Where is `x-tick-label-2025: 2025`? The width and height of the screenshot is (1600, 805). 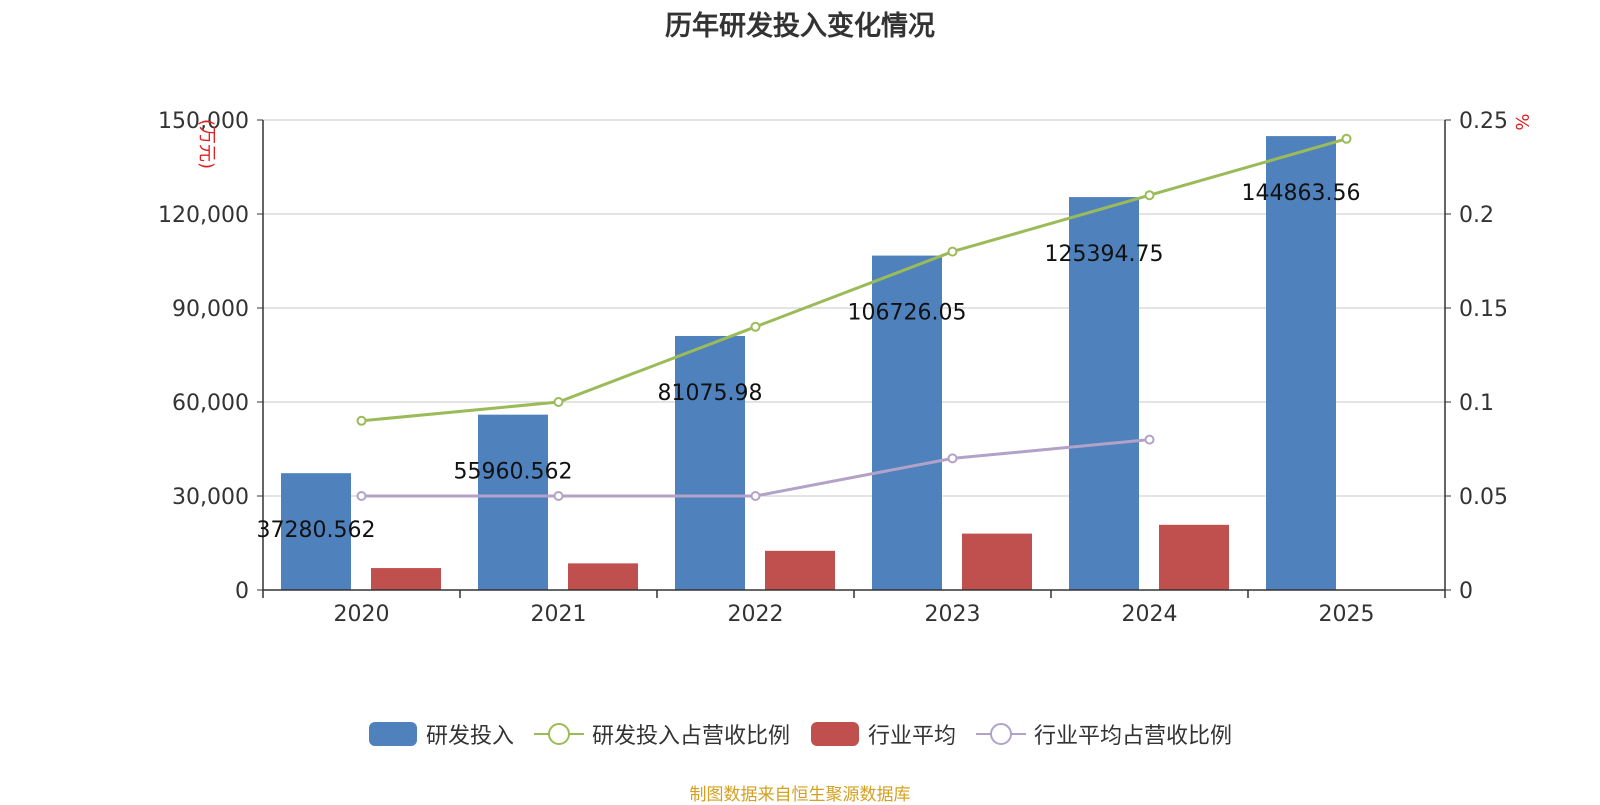
x-tick-label-2025: 2025 is located at coordinates (1347, 614).